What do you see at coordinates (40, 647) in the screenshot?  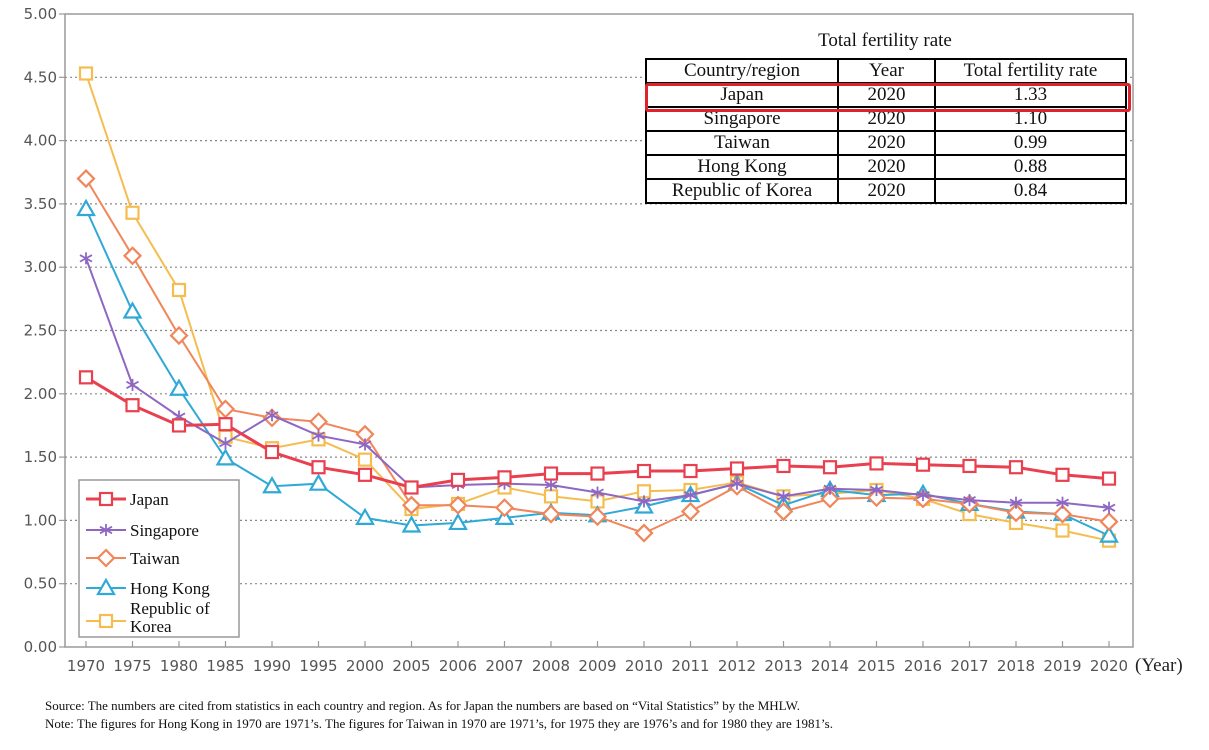 I see `y-tick-label: 0.00` at bounding box center [40, 647].